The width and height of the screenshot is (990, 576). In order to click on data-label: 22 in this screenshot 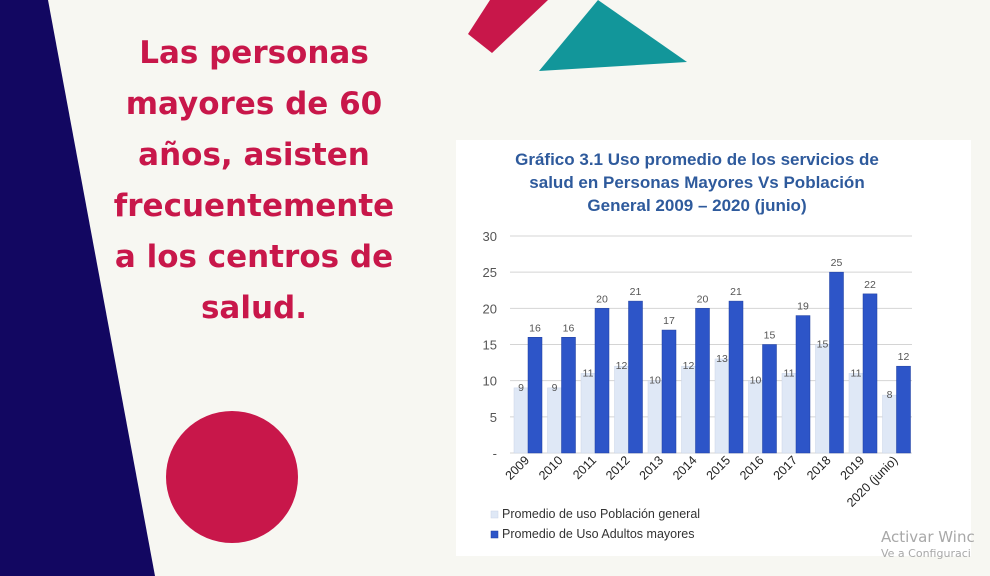, I will do `click(870, 285)`.